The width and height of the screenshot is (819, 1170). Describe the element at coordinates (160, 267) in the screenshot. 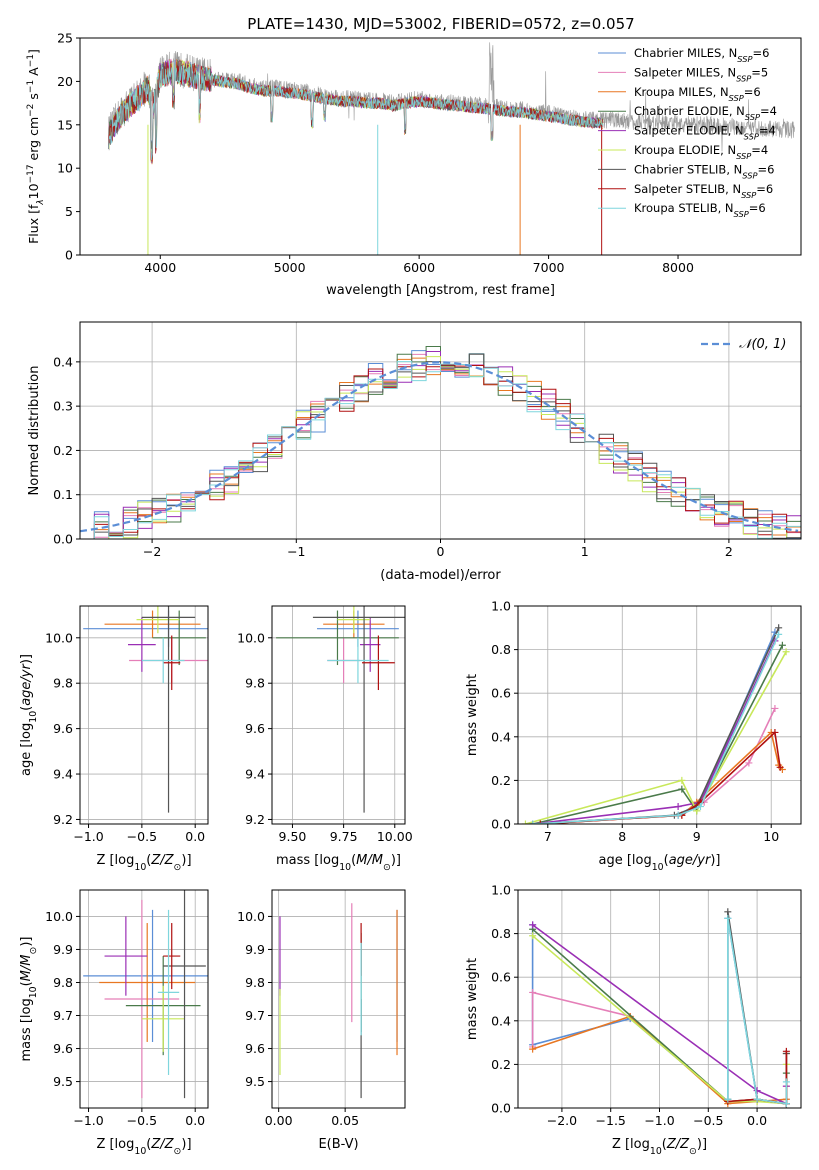

I see `x-tick-label: 4000` at that location.